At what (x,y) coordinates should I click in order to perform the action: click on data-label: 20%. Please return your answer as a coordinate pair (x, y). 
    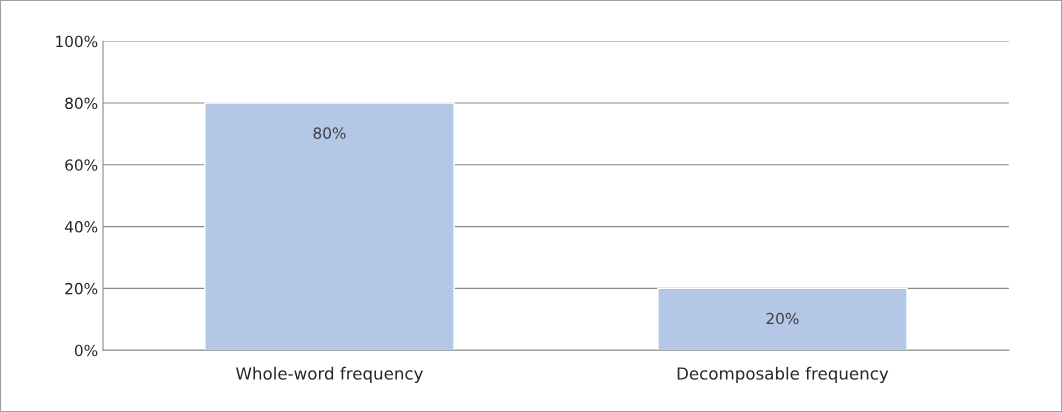
    Looking at the image, I should click on (782, 318).